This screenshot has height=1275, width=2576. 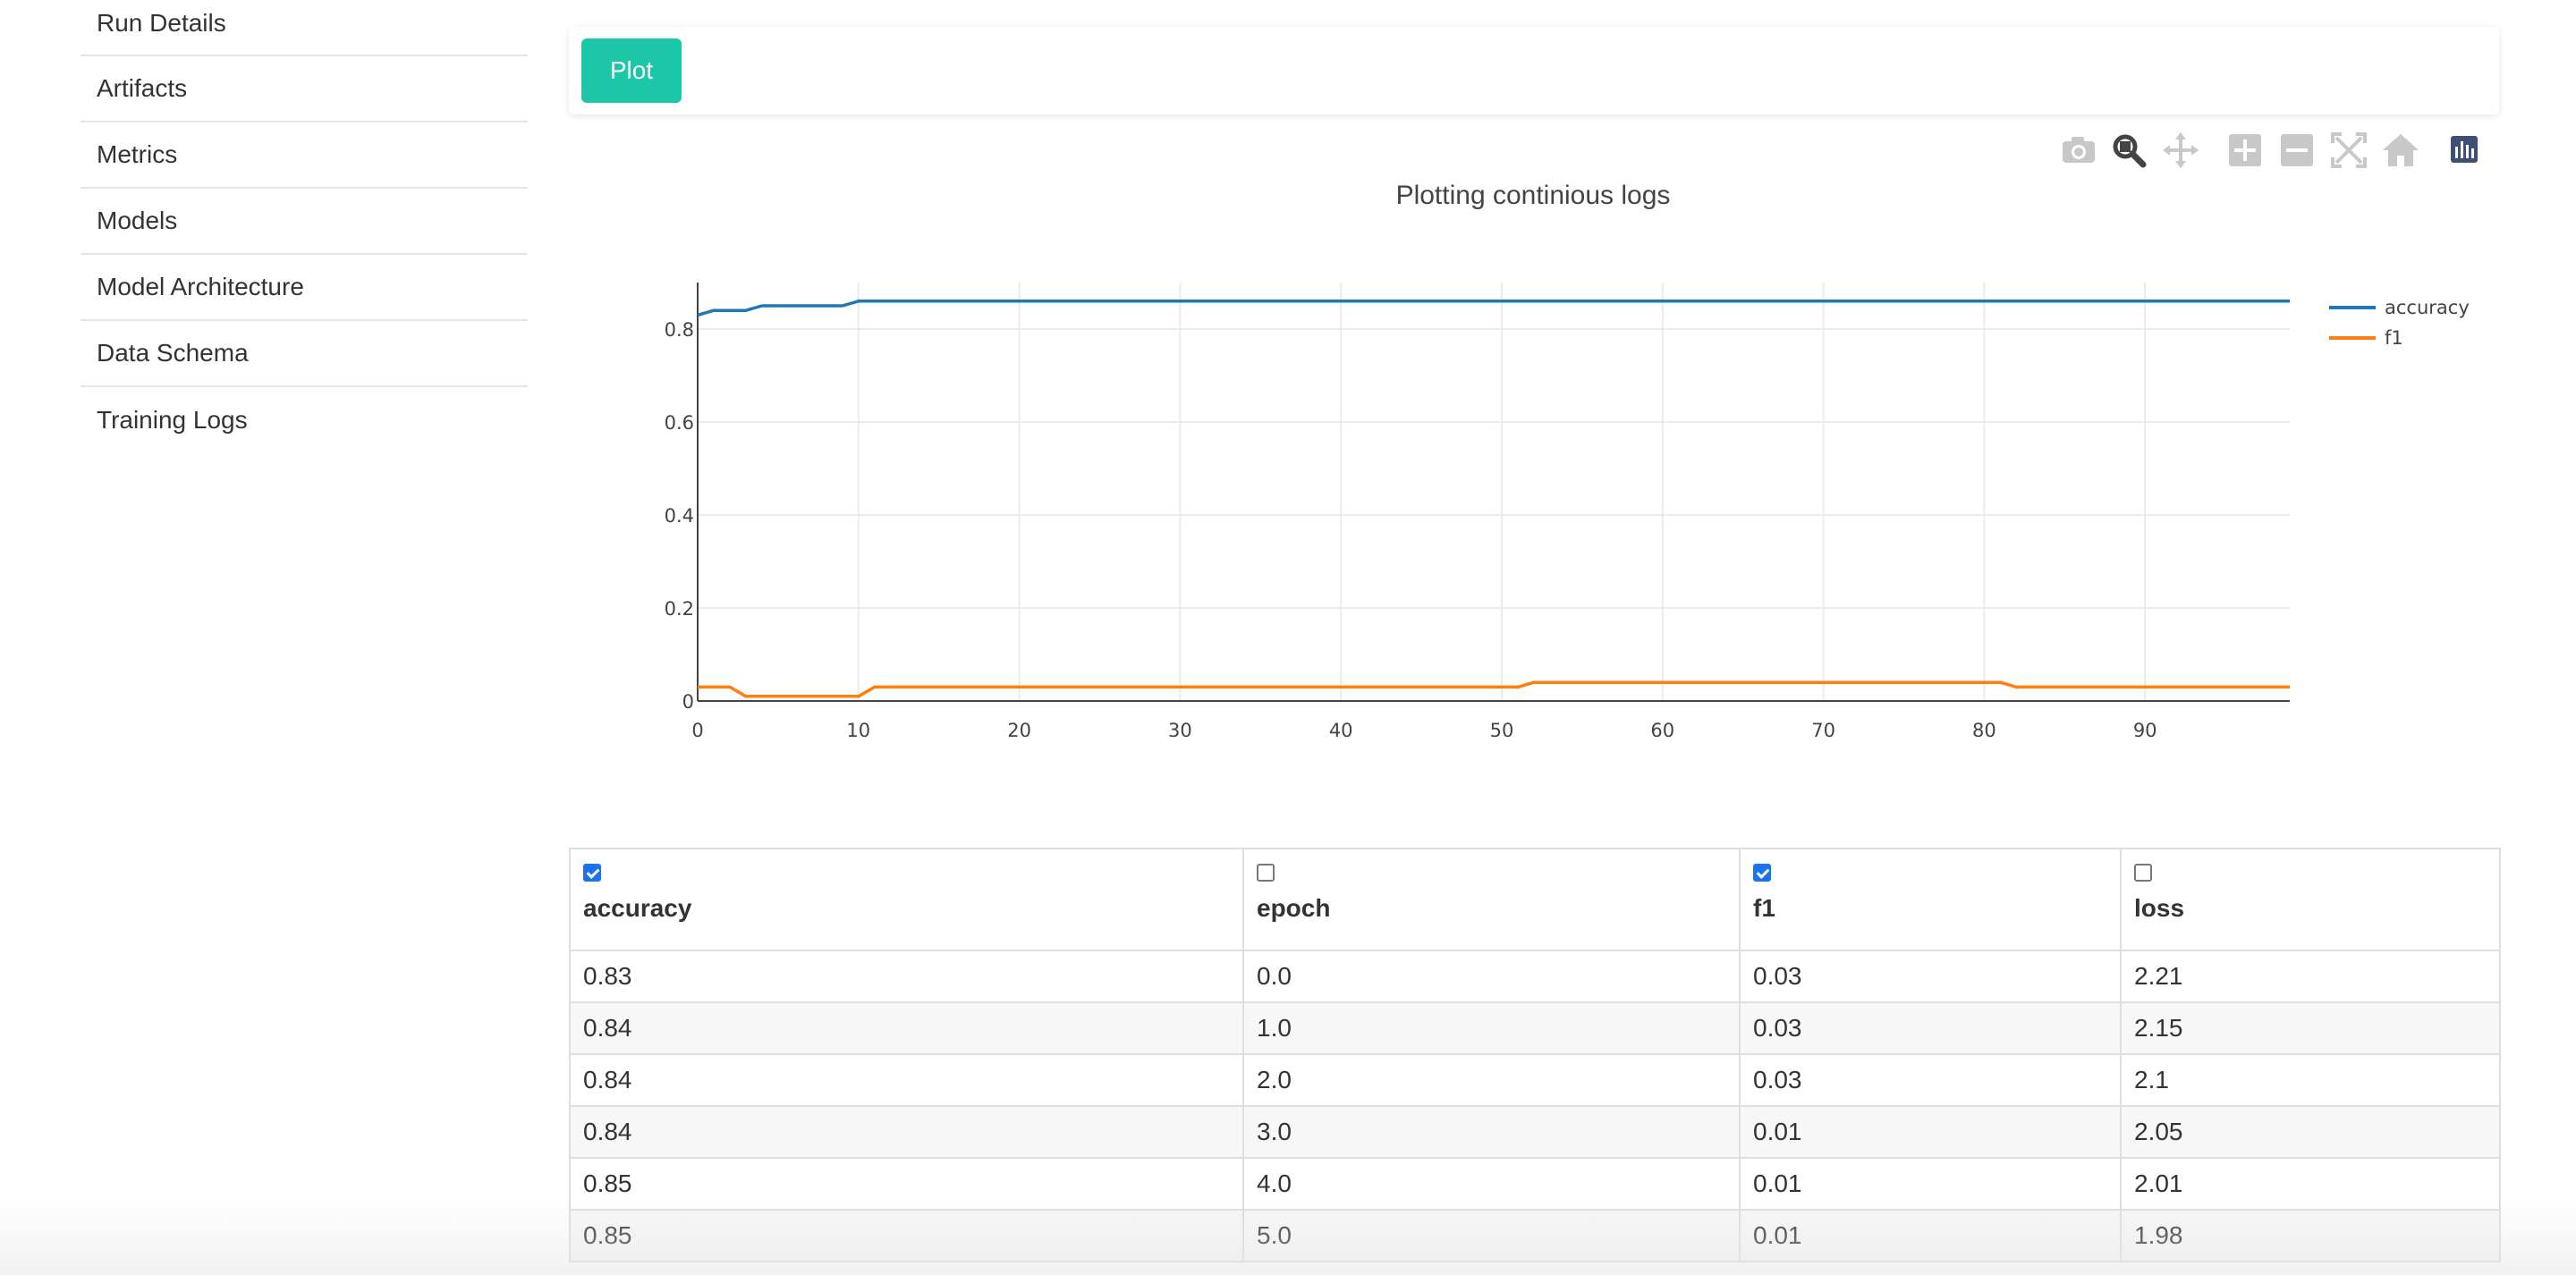 What do you see at coordinates (697, 730) in the screenshot?
I see `x-tick-label: 0` at bounding box center [697, 730].